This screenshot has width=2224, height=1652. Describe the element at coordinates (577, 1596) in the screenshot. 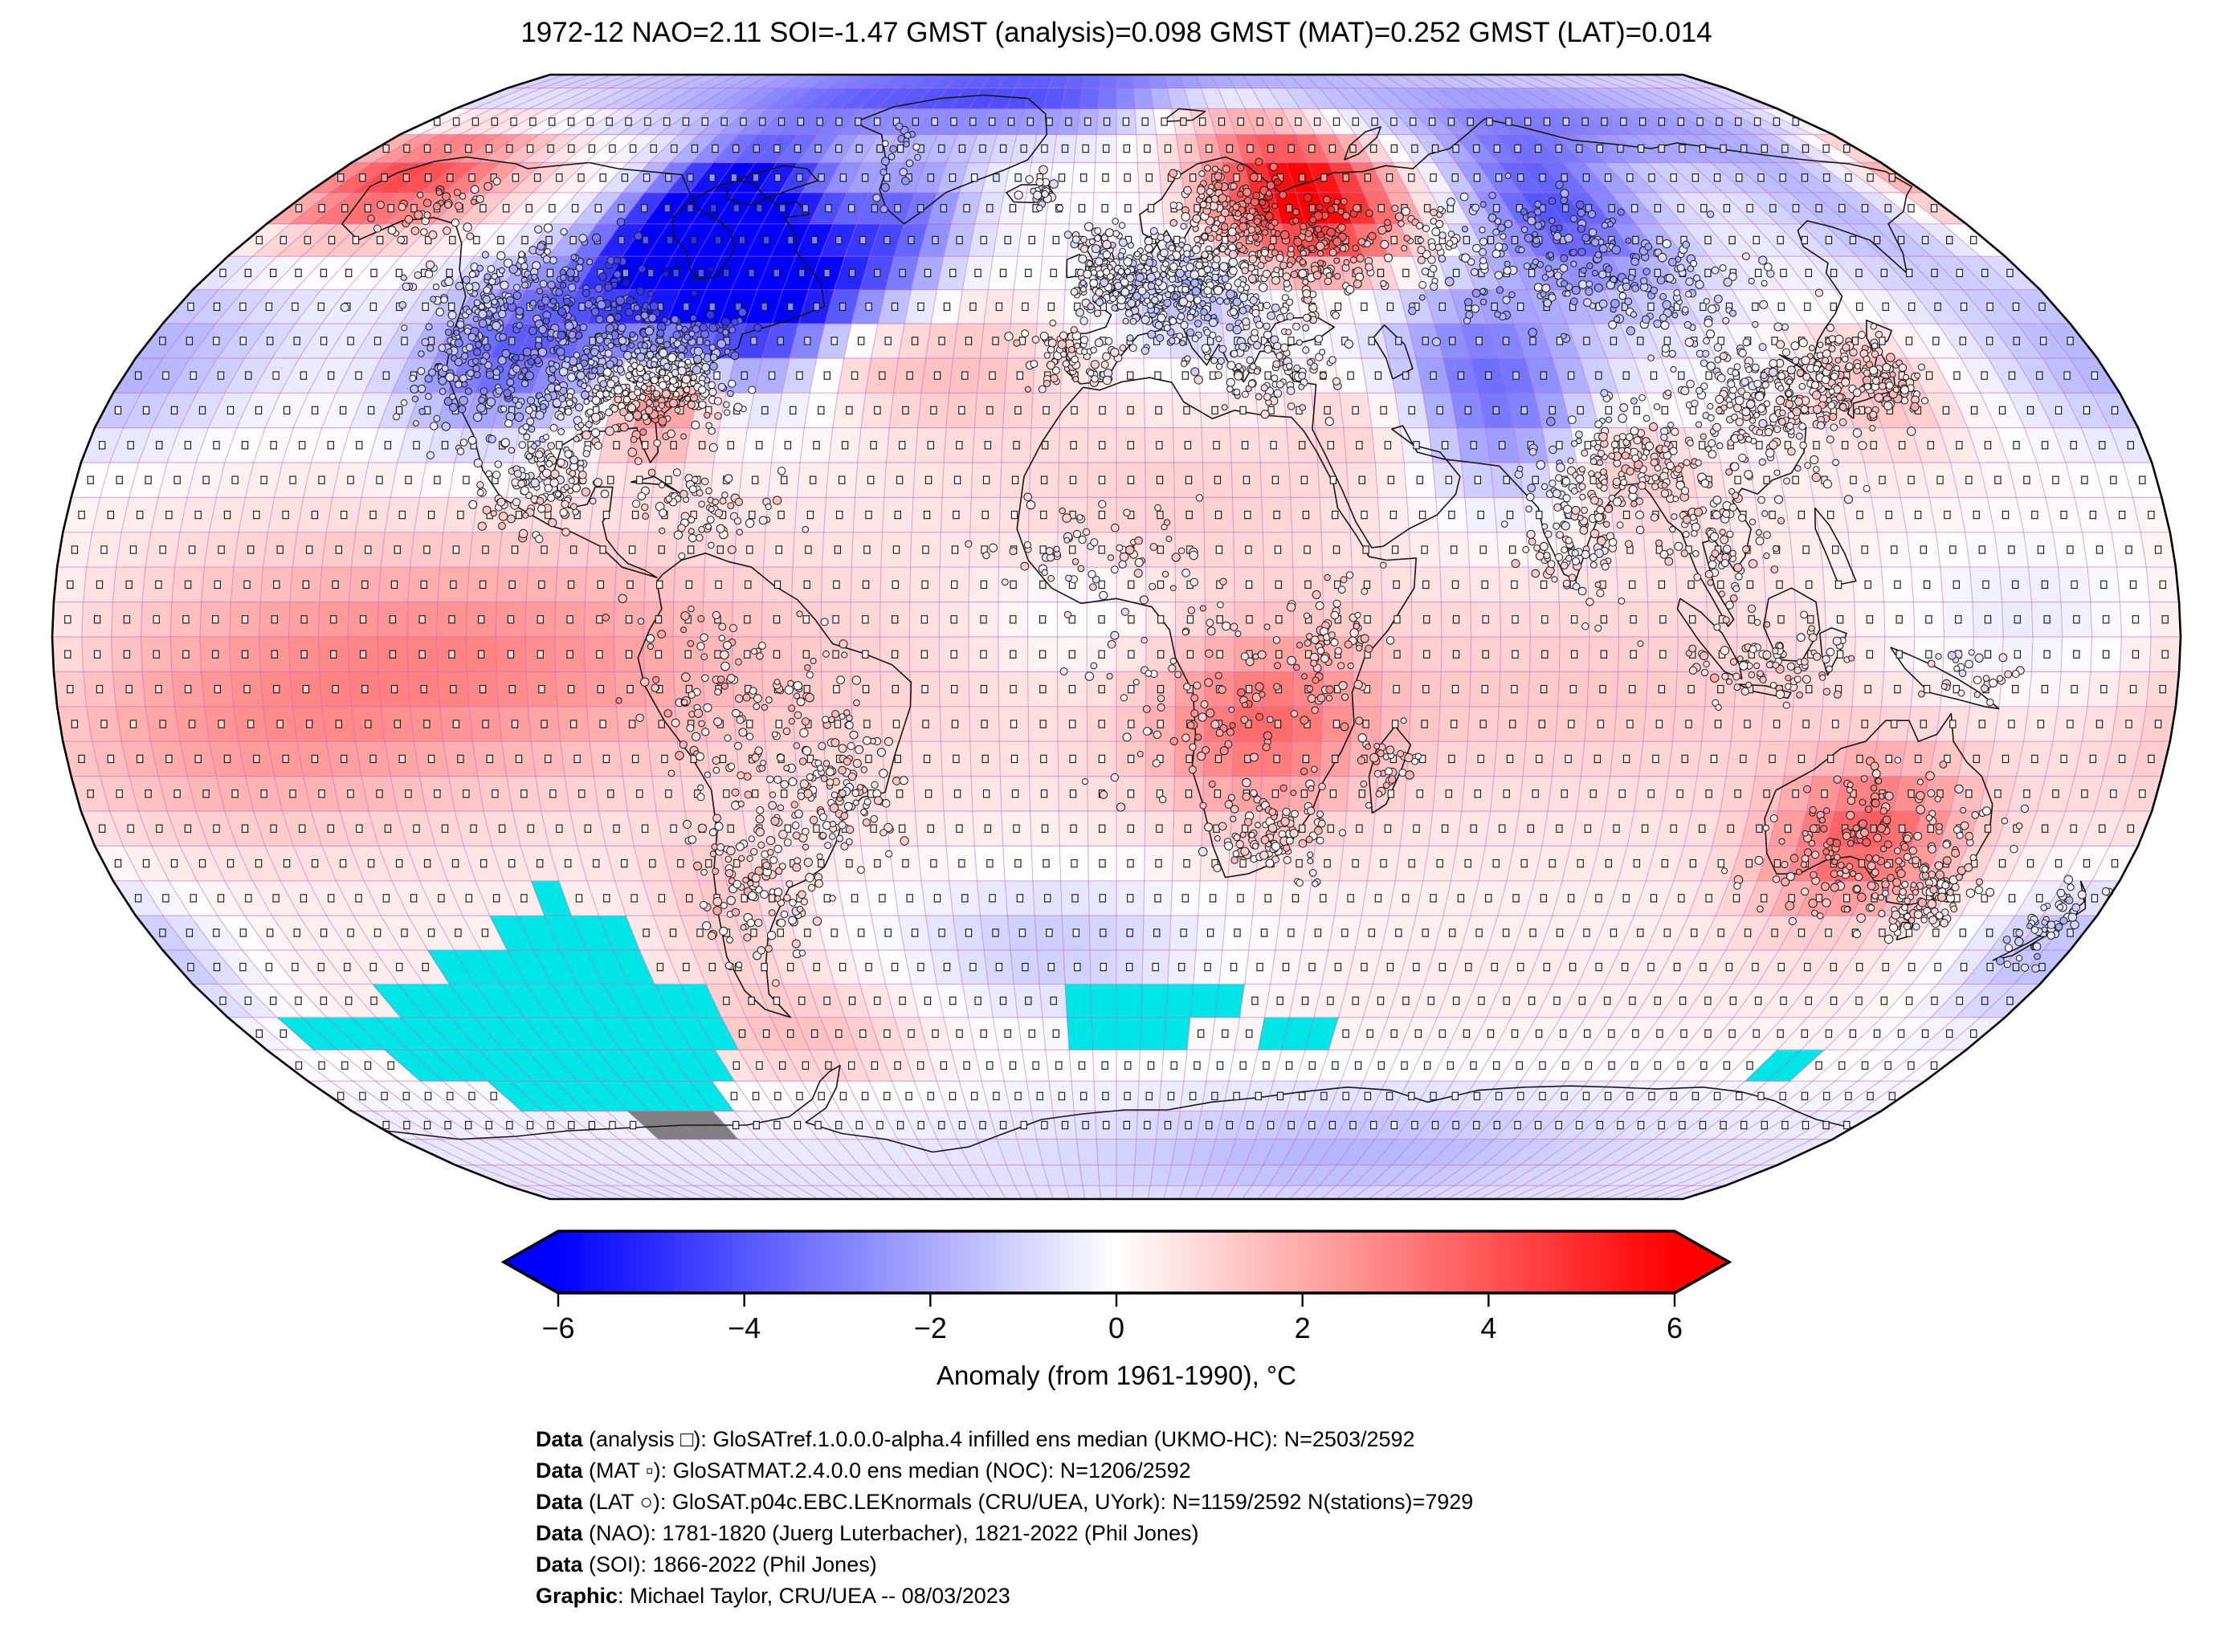

I see `credit-bold: Graphic` at that location.